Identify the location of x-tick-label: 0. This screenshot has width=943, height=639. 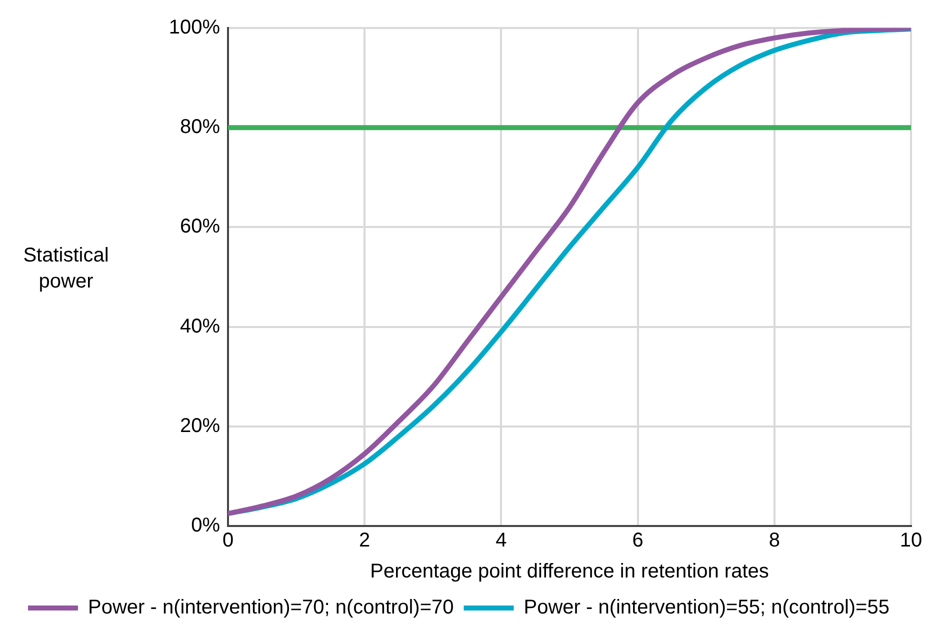
(228, 541).